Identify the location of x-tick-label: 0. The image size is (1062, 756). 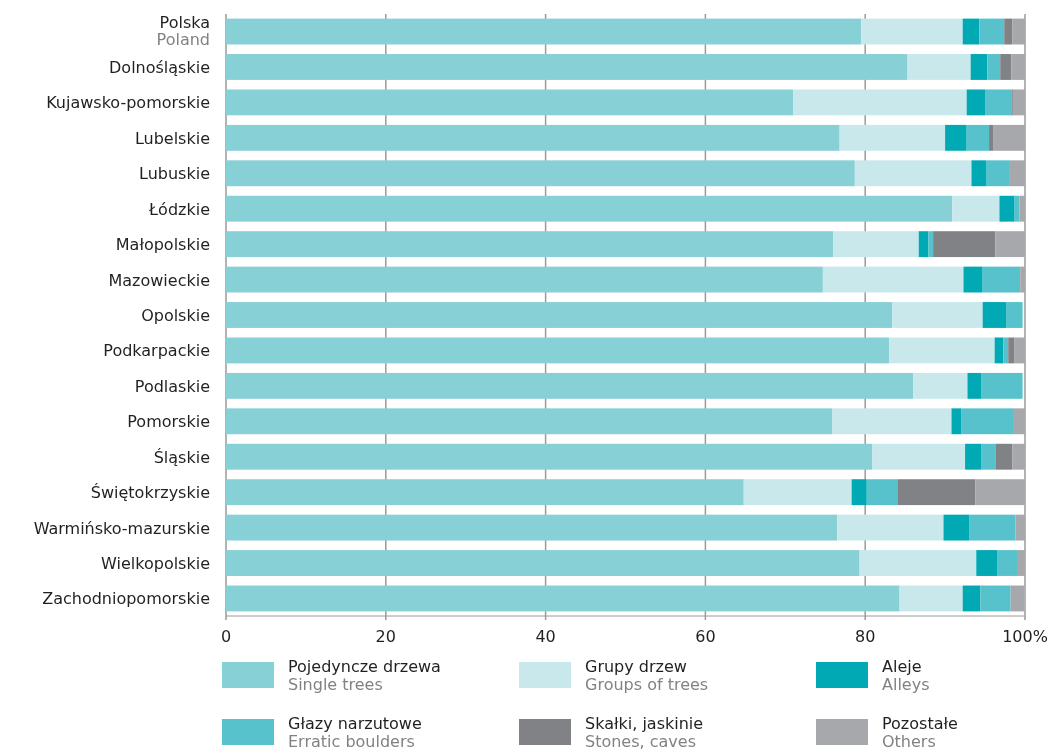
(226, 636).